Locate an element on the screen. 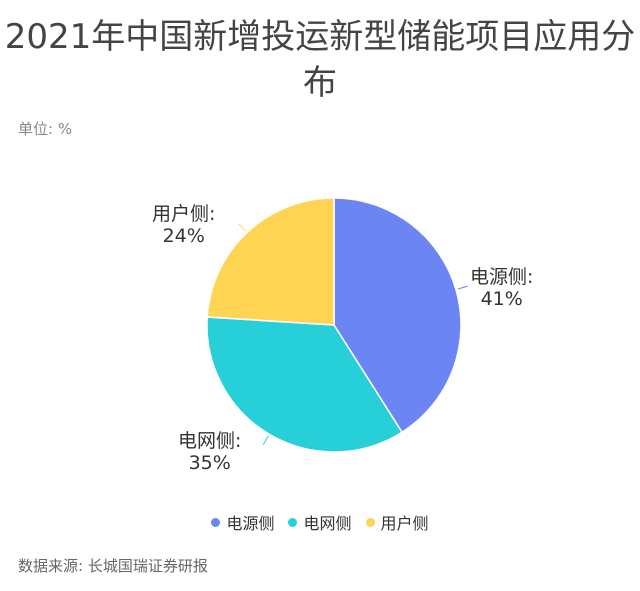  legend-label: 电网侧 is located at coordinates (327, 523).